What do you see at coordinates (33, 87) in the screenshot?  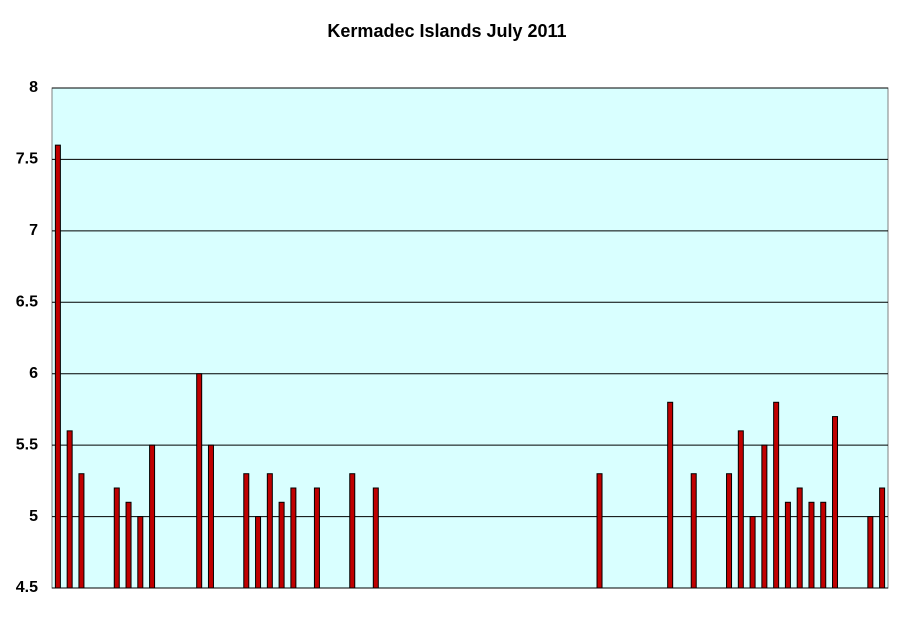 I see `y-tick-label: 8` at bounding box center [33, 87].